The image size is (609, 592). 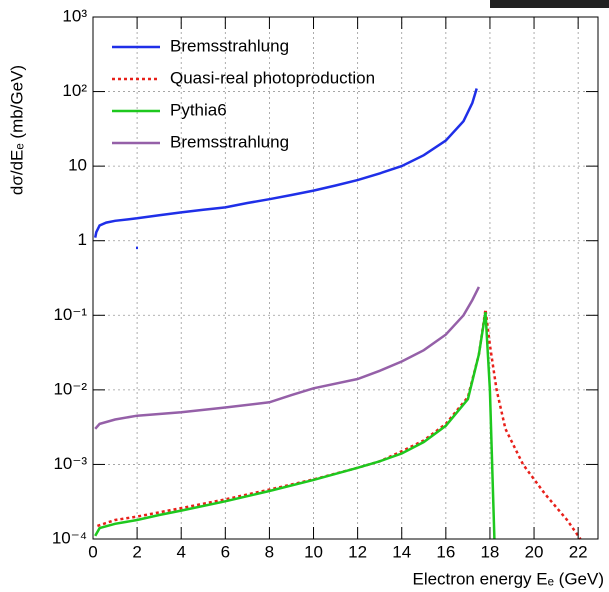 What do you see at coordinates (549, 4) in the screenshot?
I see `cropped-image-edge` at bounding box center [549, 4].